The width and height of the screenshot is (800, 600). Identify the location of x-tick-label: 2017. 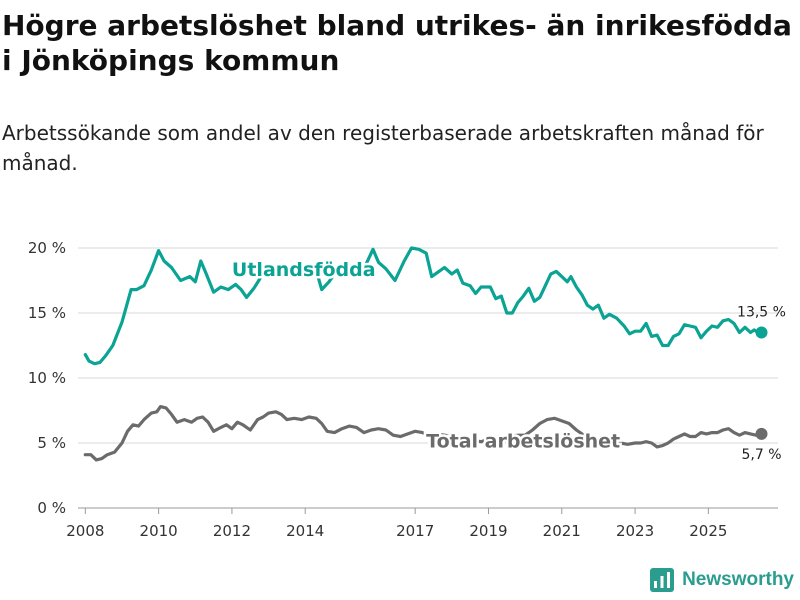
(415, 531).